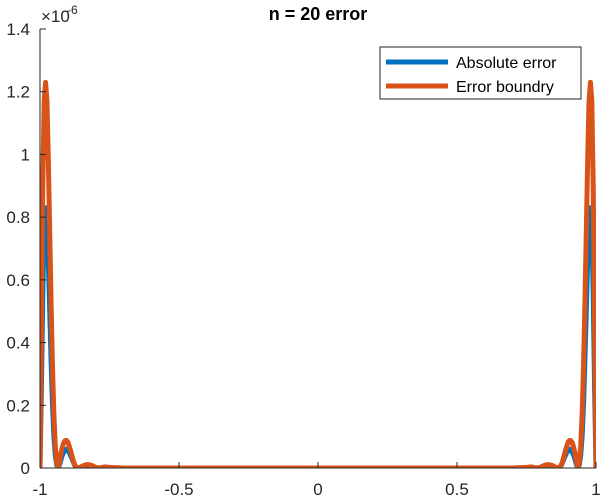  Describe the element at coordinates (506, 63) in the screenshot. I see `legend-label: Absolute error` at that location.